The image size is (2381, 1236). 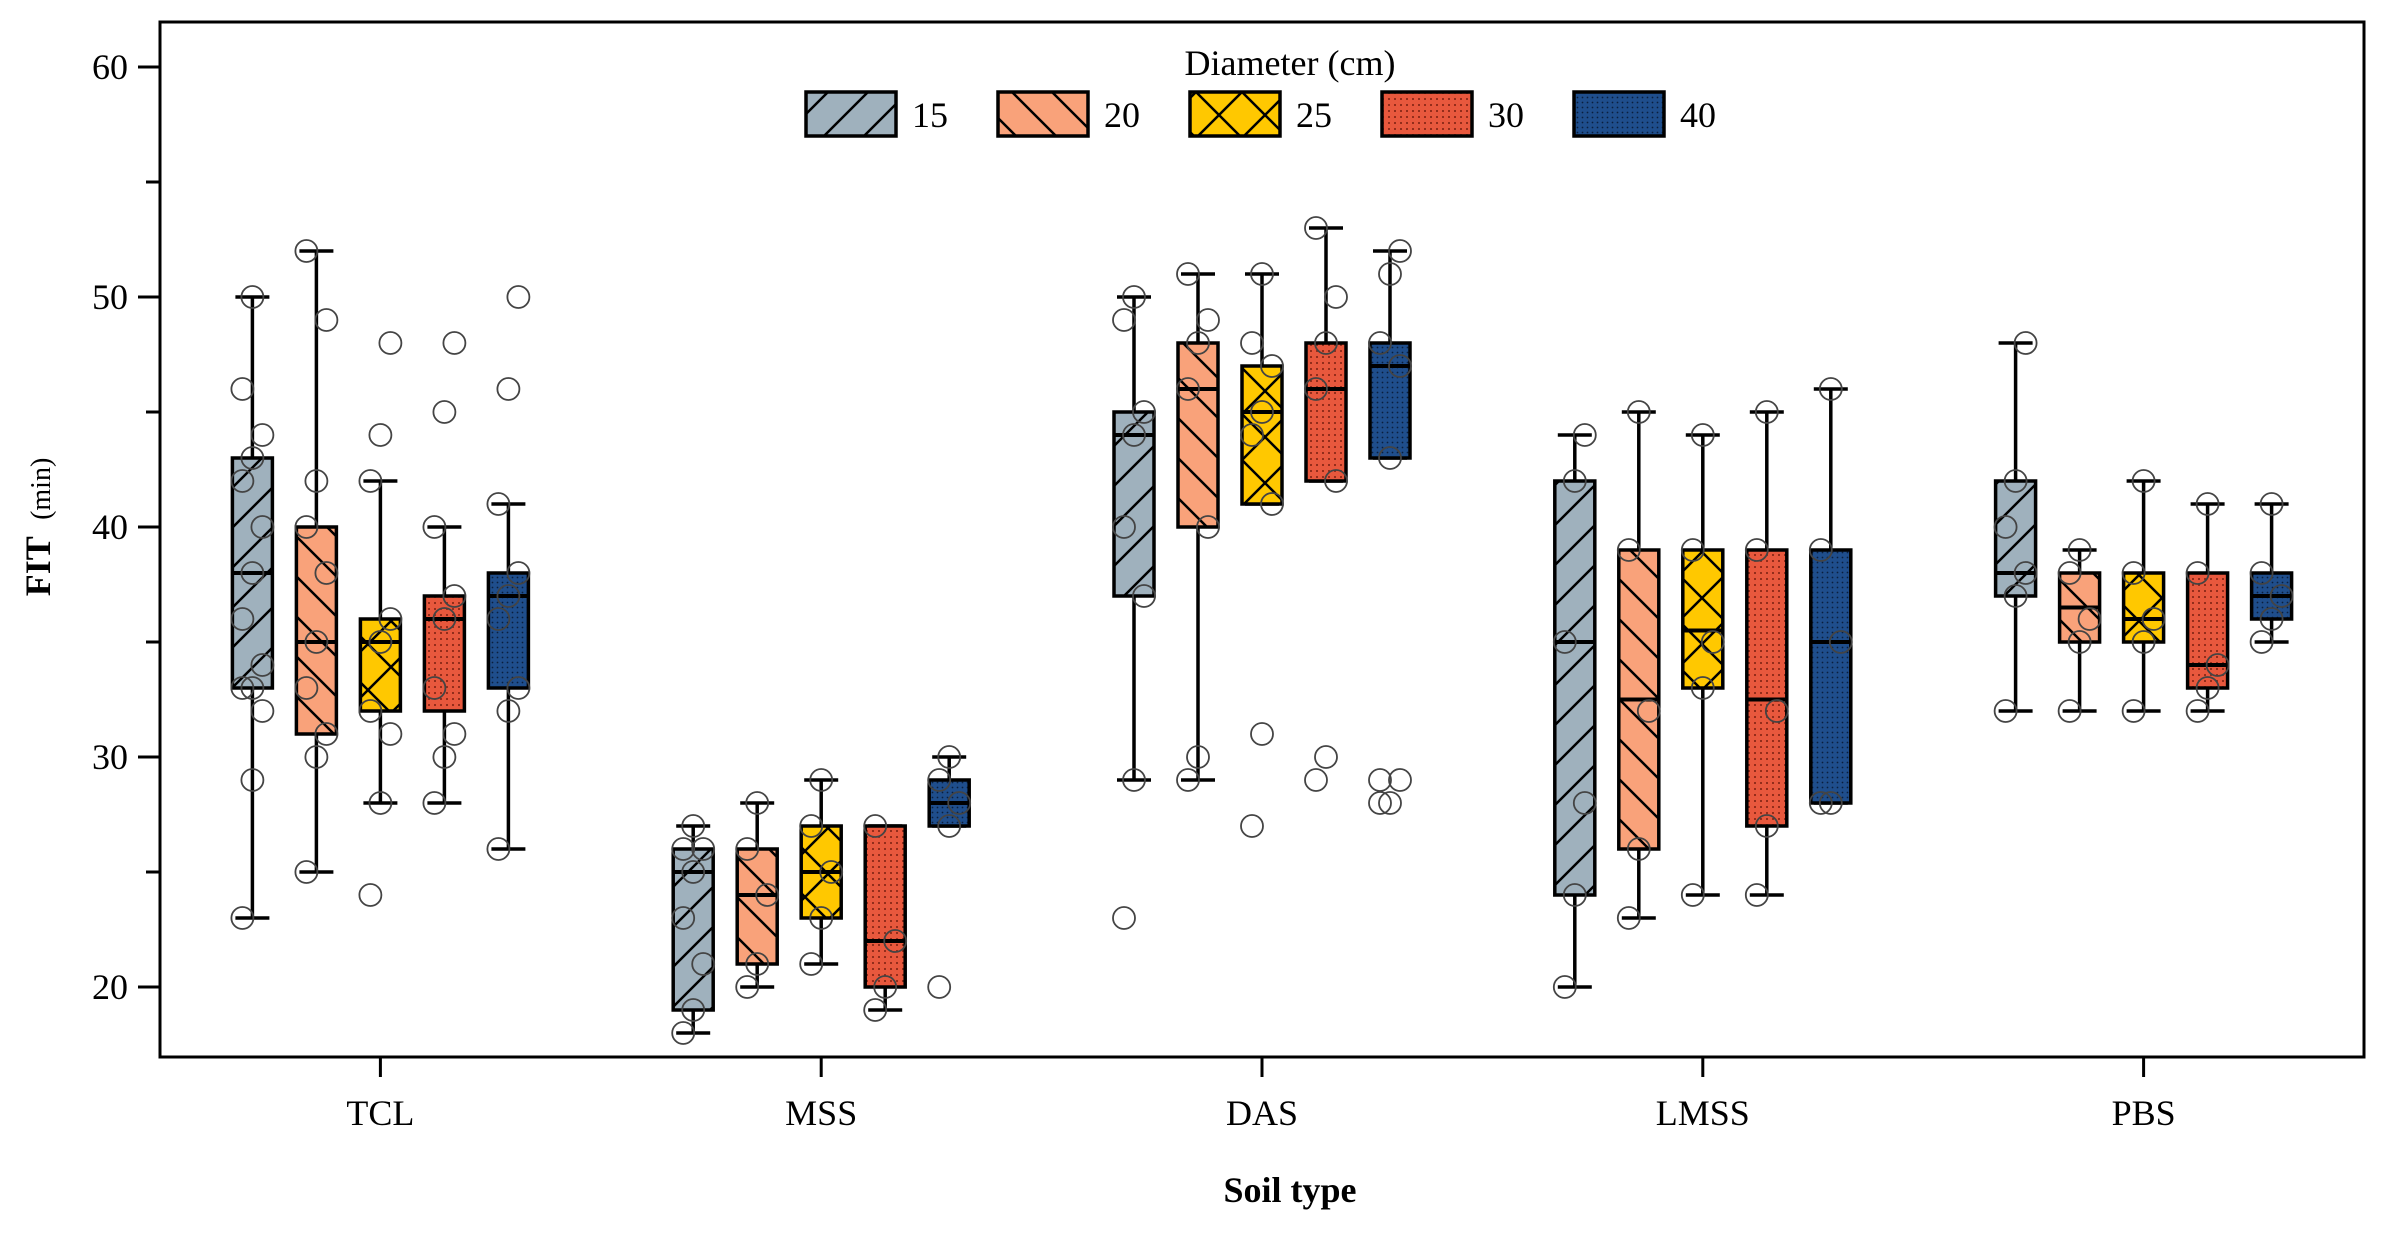 What do you see at coordinates (885, 918) in the screenshot?
I see `box-30-MSS` at bounding box center [885, 918].